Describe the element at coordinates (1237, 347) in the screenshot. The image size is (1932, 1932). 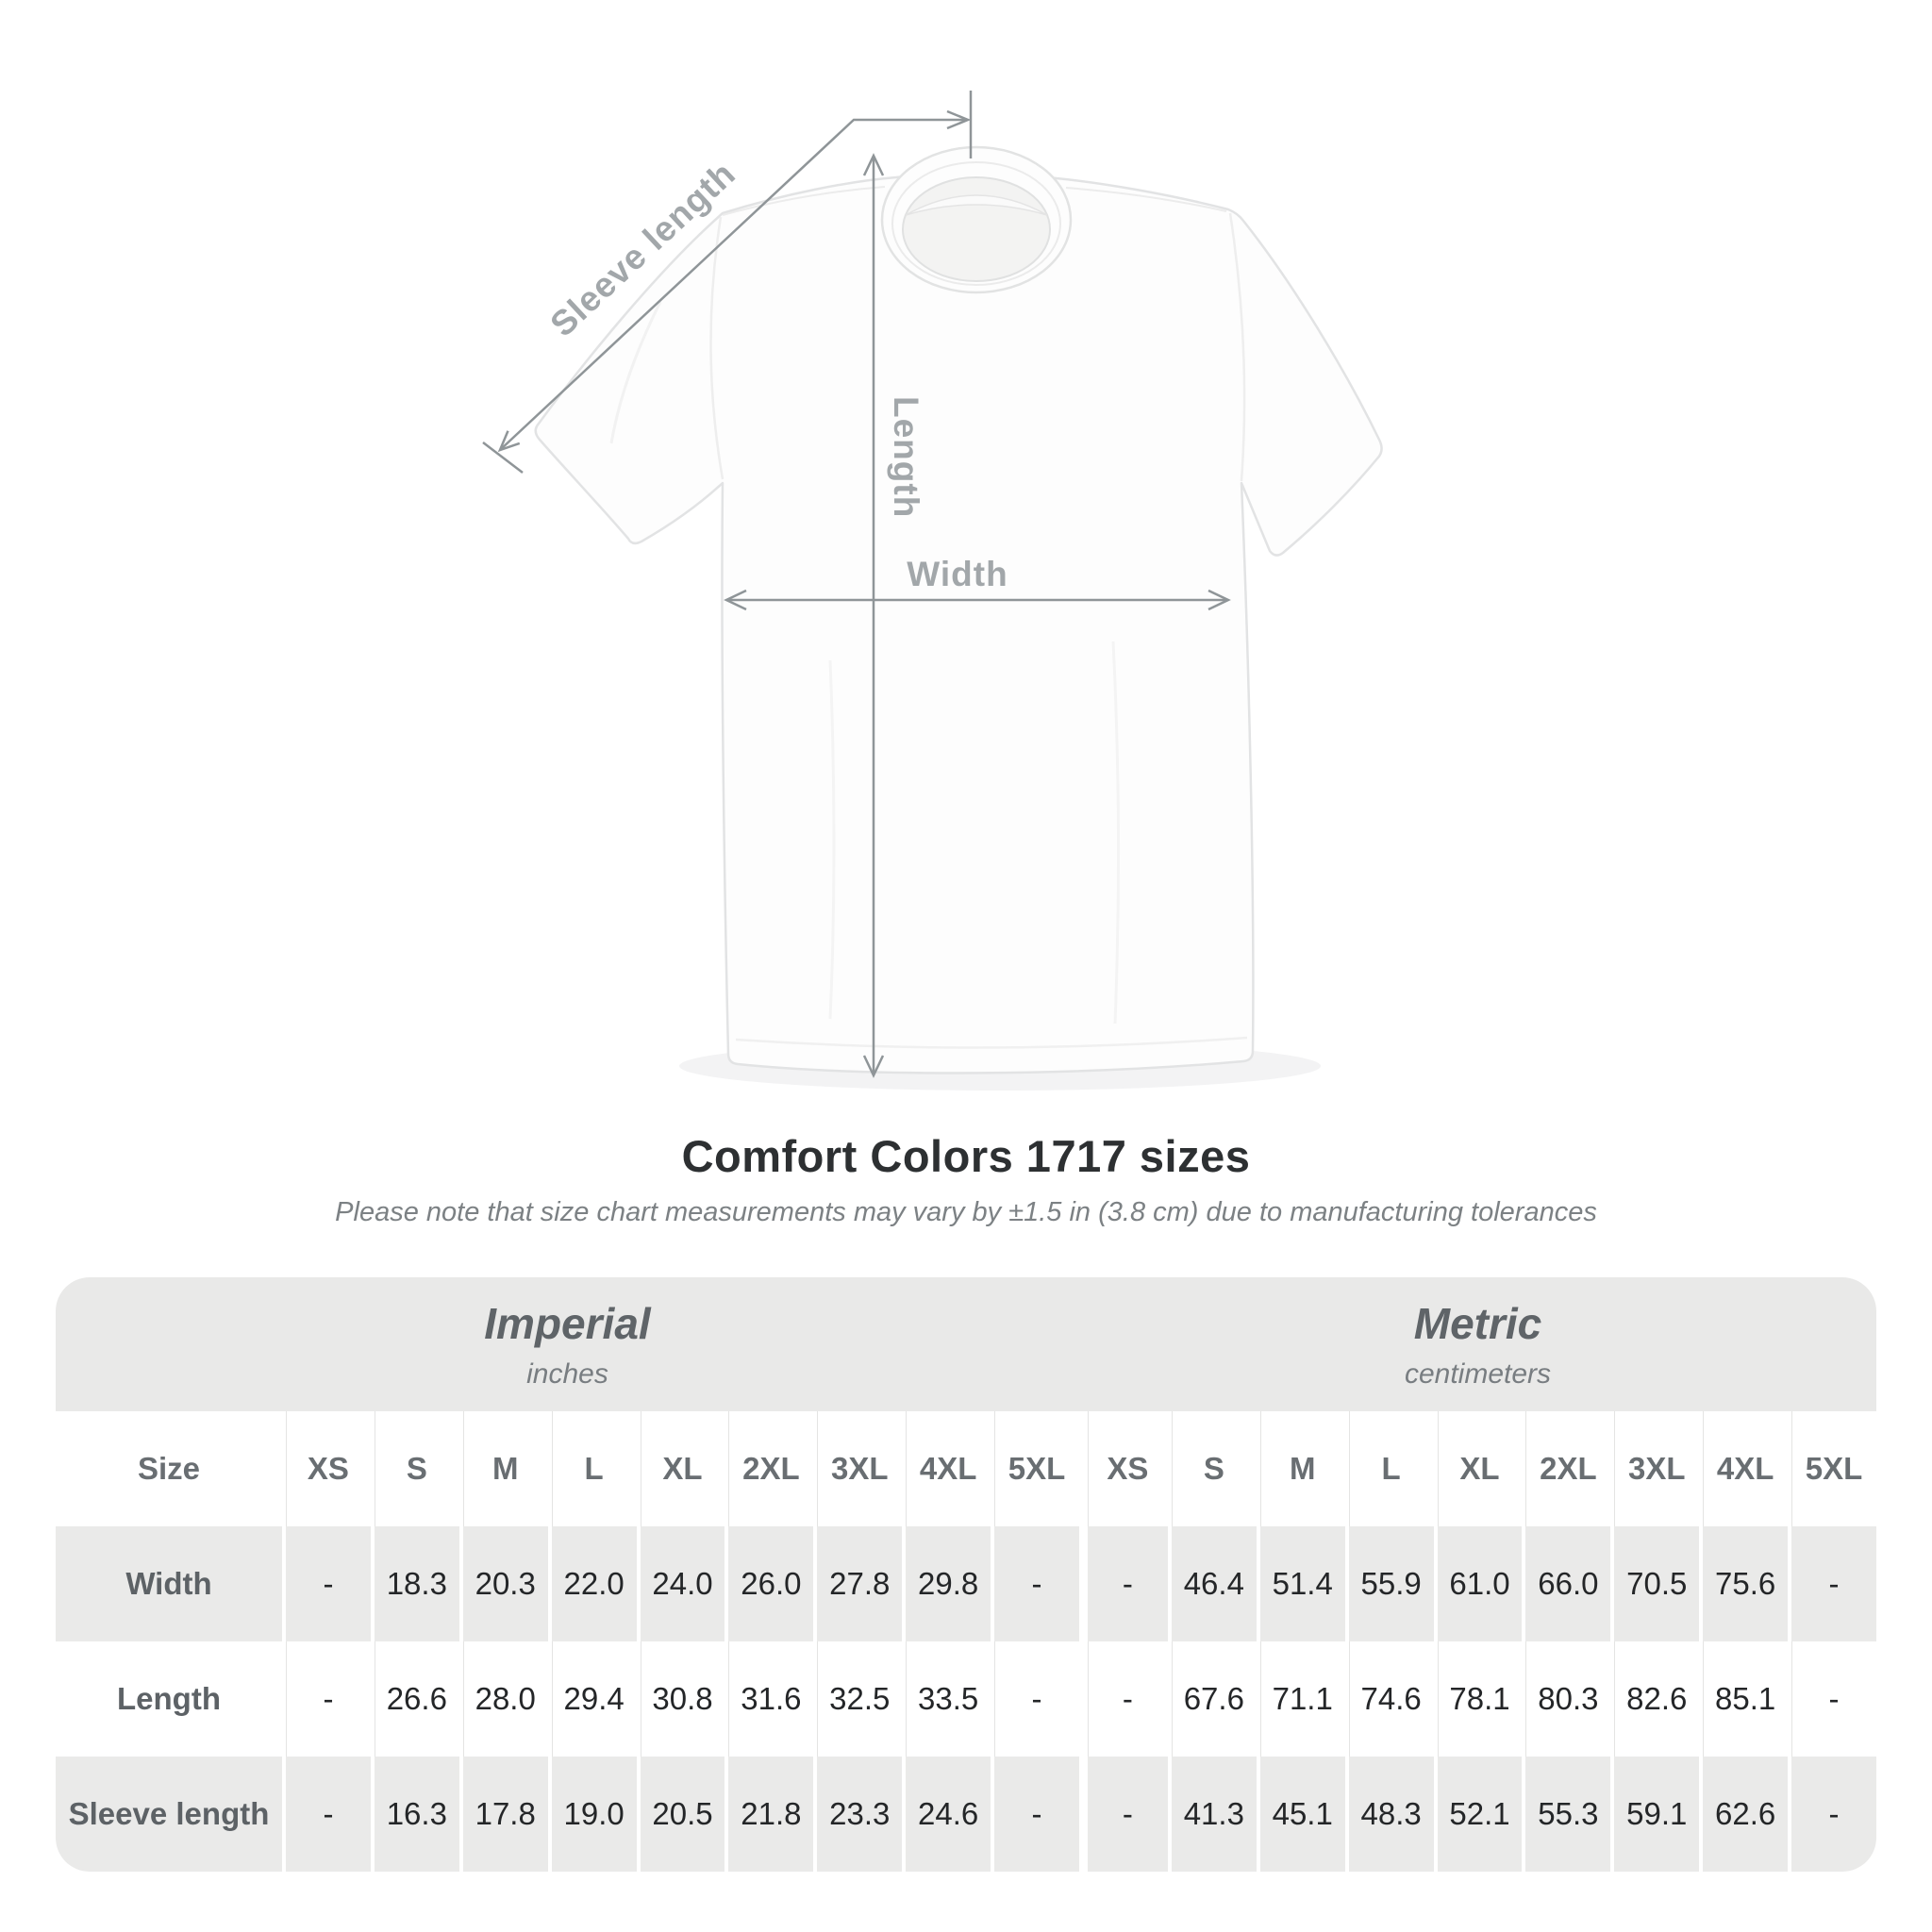
I see `armhole-seam-right` at that location.